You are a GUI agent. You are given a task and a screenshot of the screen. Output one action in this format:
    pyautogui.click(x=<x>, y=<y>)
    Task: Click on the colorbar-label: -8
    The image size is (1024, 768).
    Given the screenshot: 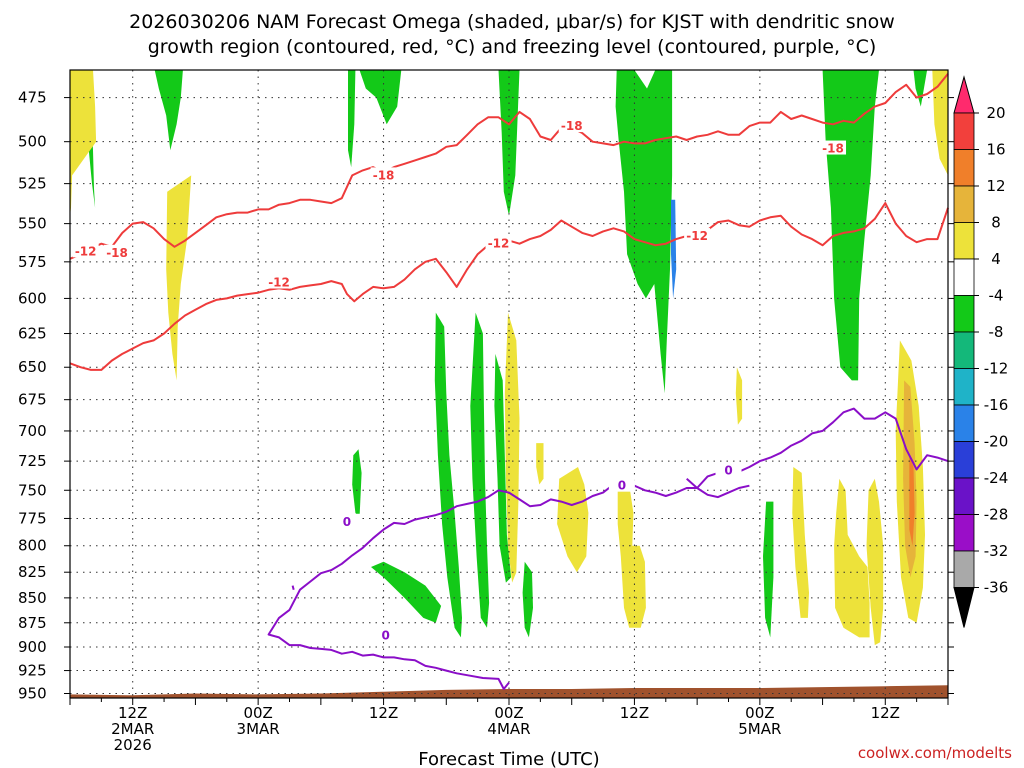 What is the action you would take?
    pyautogui.click(x=996, y=332)
    